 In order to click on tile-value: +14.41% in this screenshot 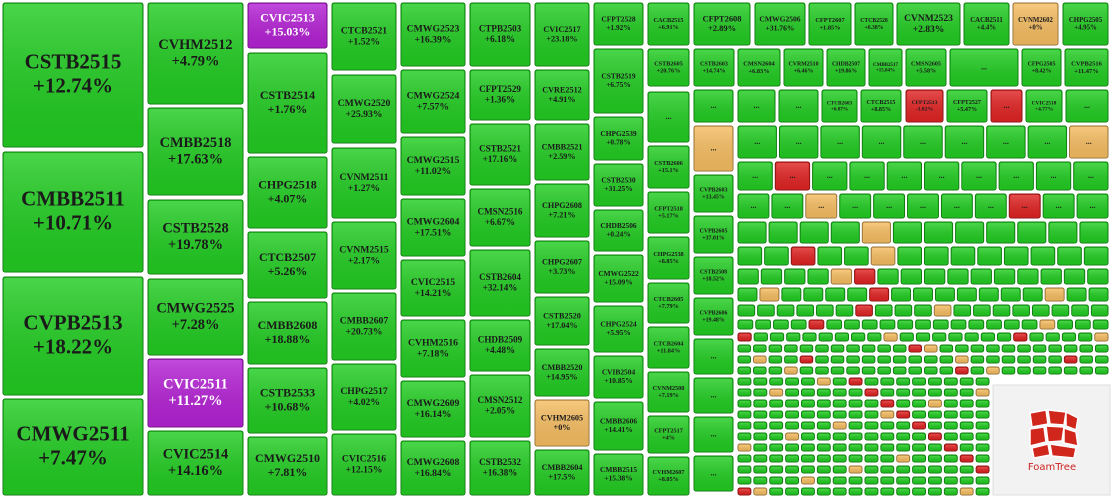, I will do `click(618, 429)`.